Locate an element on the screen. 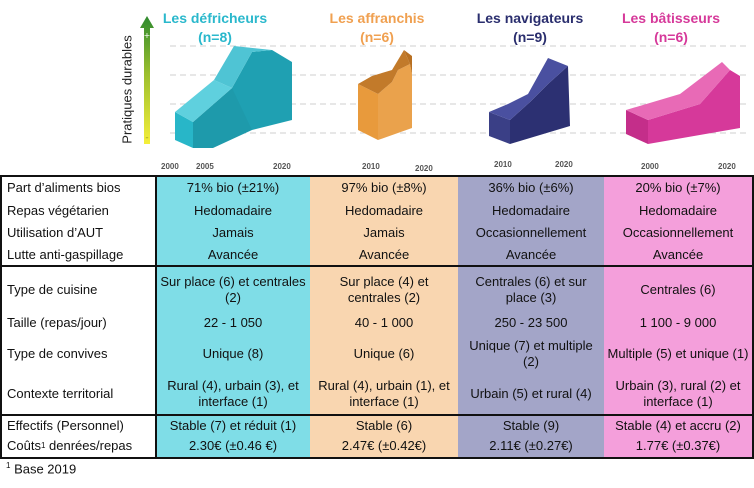 This screenshot has width=754, height=488. table-cell: 36% bio (±6%) is located at coordinates (531, 187).